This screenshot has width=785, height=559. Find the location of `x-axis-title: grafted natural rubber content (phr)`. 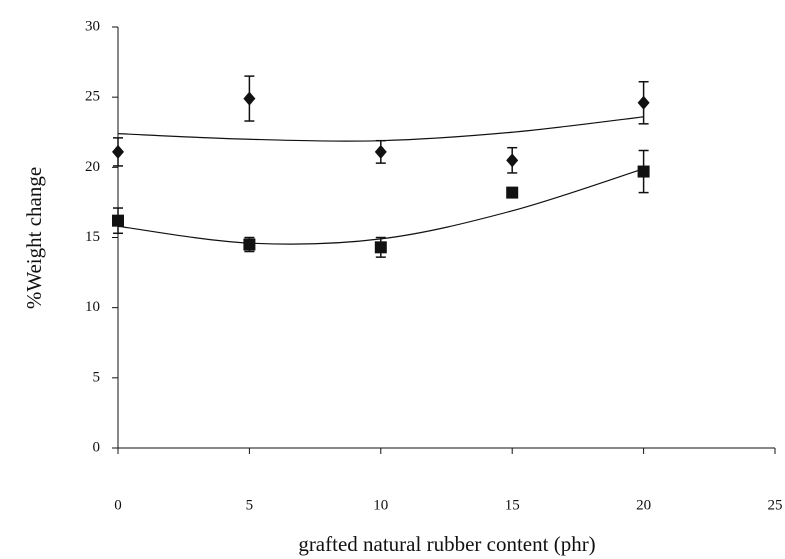

x-axis-title: grafted natural rubber content (phr) is located at coordinates (446, 544).